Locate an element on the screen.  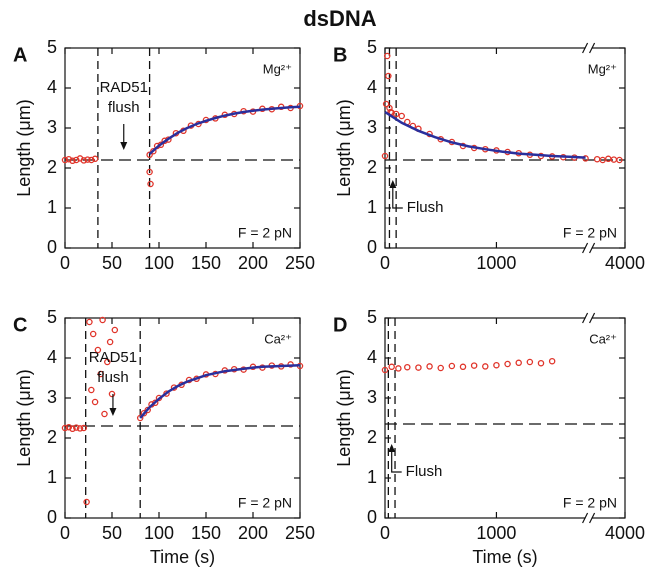
x-axis-label: Time (s) is located at coordinates (182, 557).